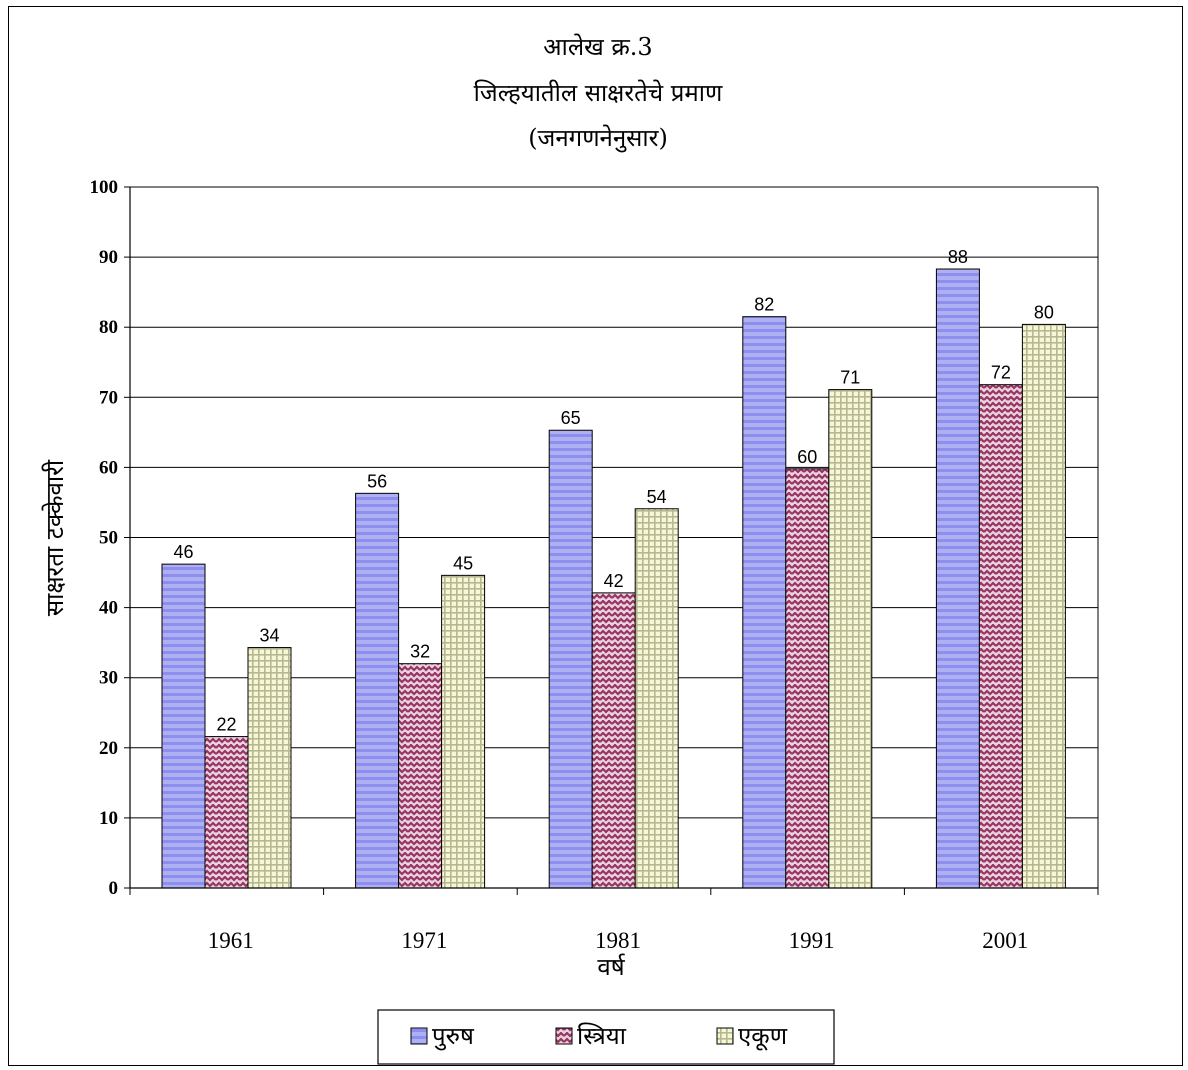 This screenshot has width=1188, height=1070. Describe the element at coordinates (812, 940) in the screenshot. I see `x-tick-label: 1991` at that location.